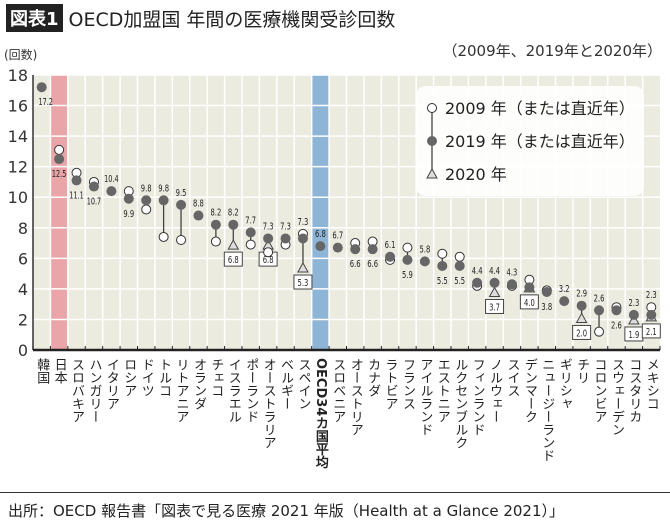 The height and width of the screenshot is (528, 670). I want to click on x-category-label: ルクセンブルク, so click(460, 403).